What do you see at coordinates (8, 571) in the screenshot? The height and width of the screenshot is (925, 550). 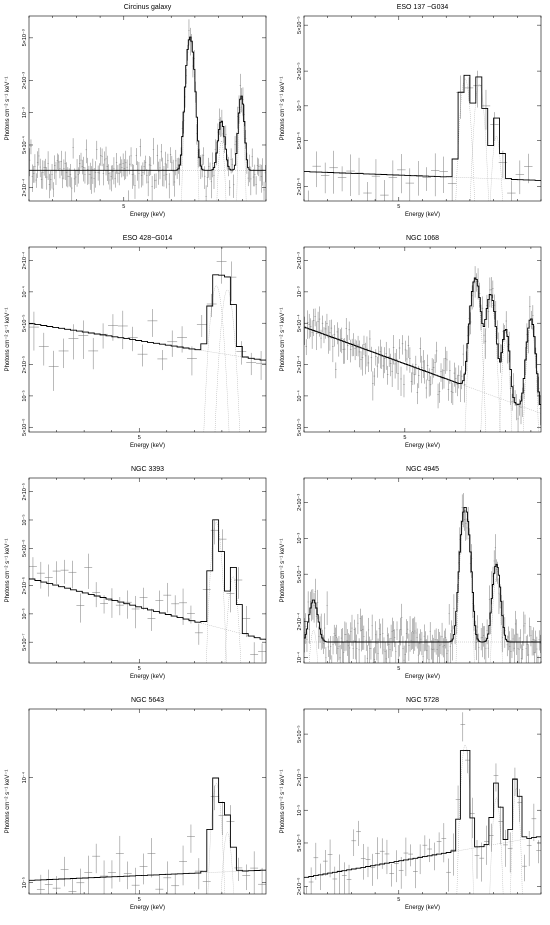 I see `y-axis-label: Photons cm⁻² s⁻¹ keV⁻¹` at bounding box center [8, 571].